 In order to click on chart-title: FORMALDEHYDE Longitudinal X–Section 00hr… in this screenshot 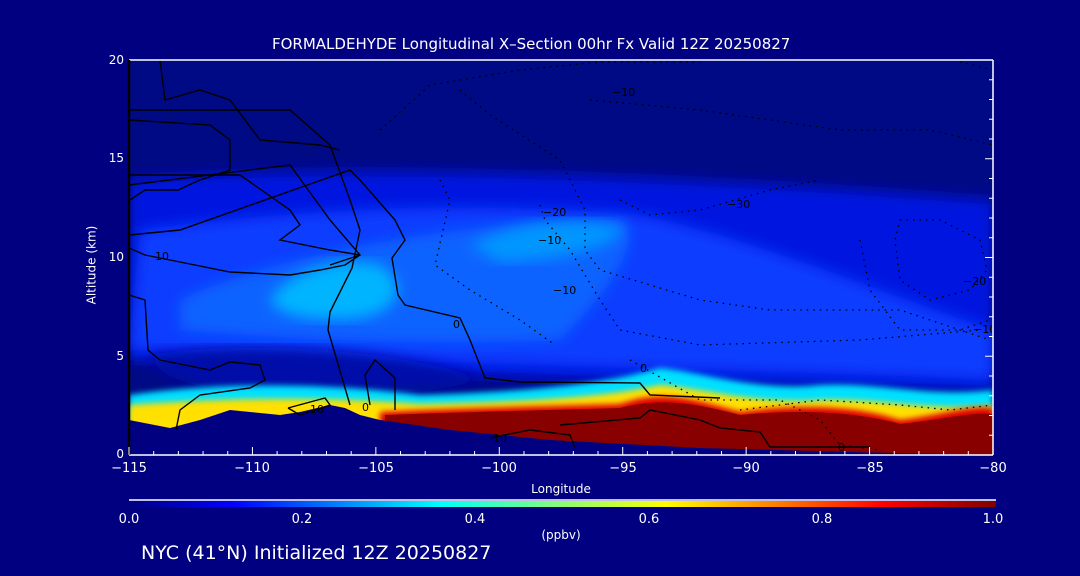, I will do `click(531, 44)`.